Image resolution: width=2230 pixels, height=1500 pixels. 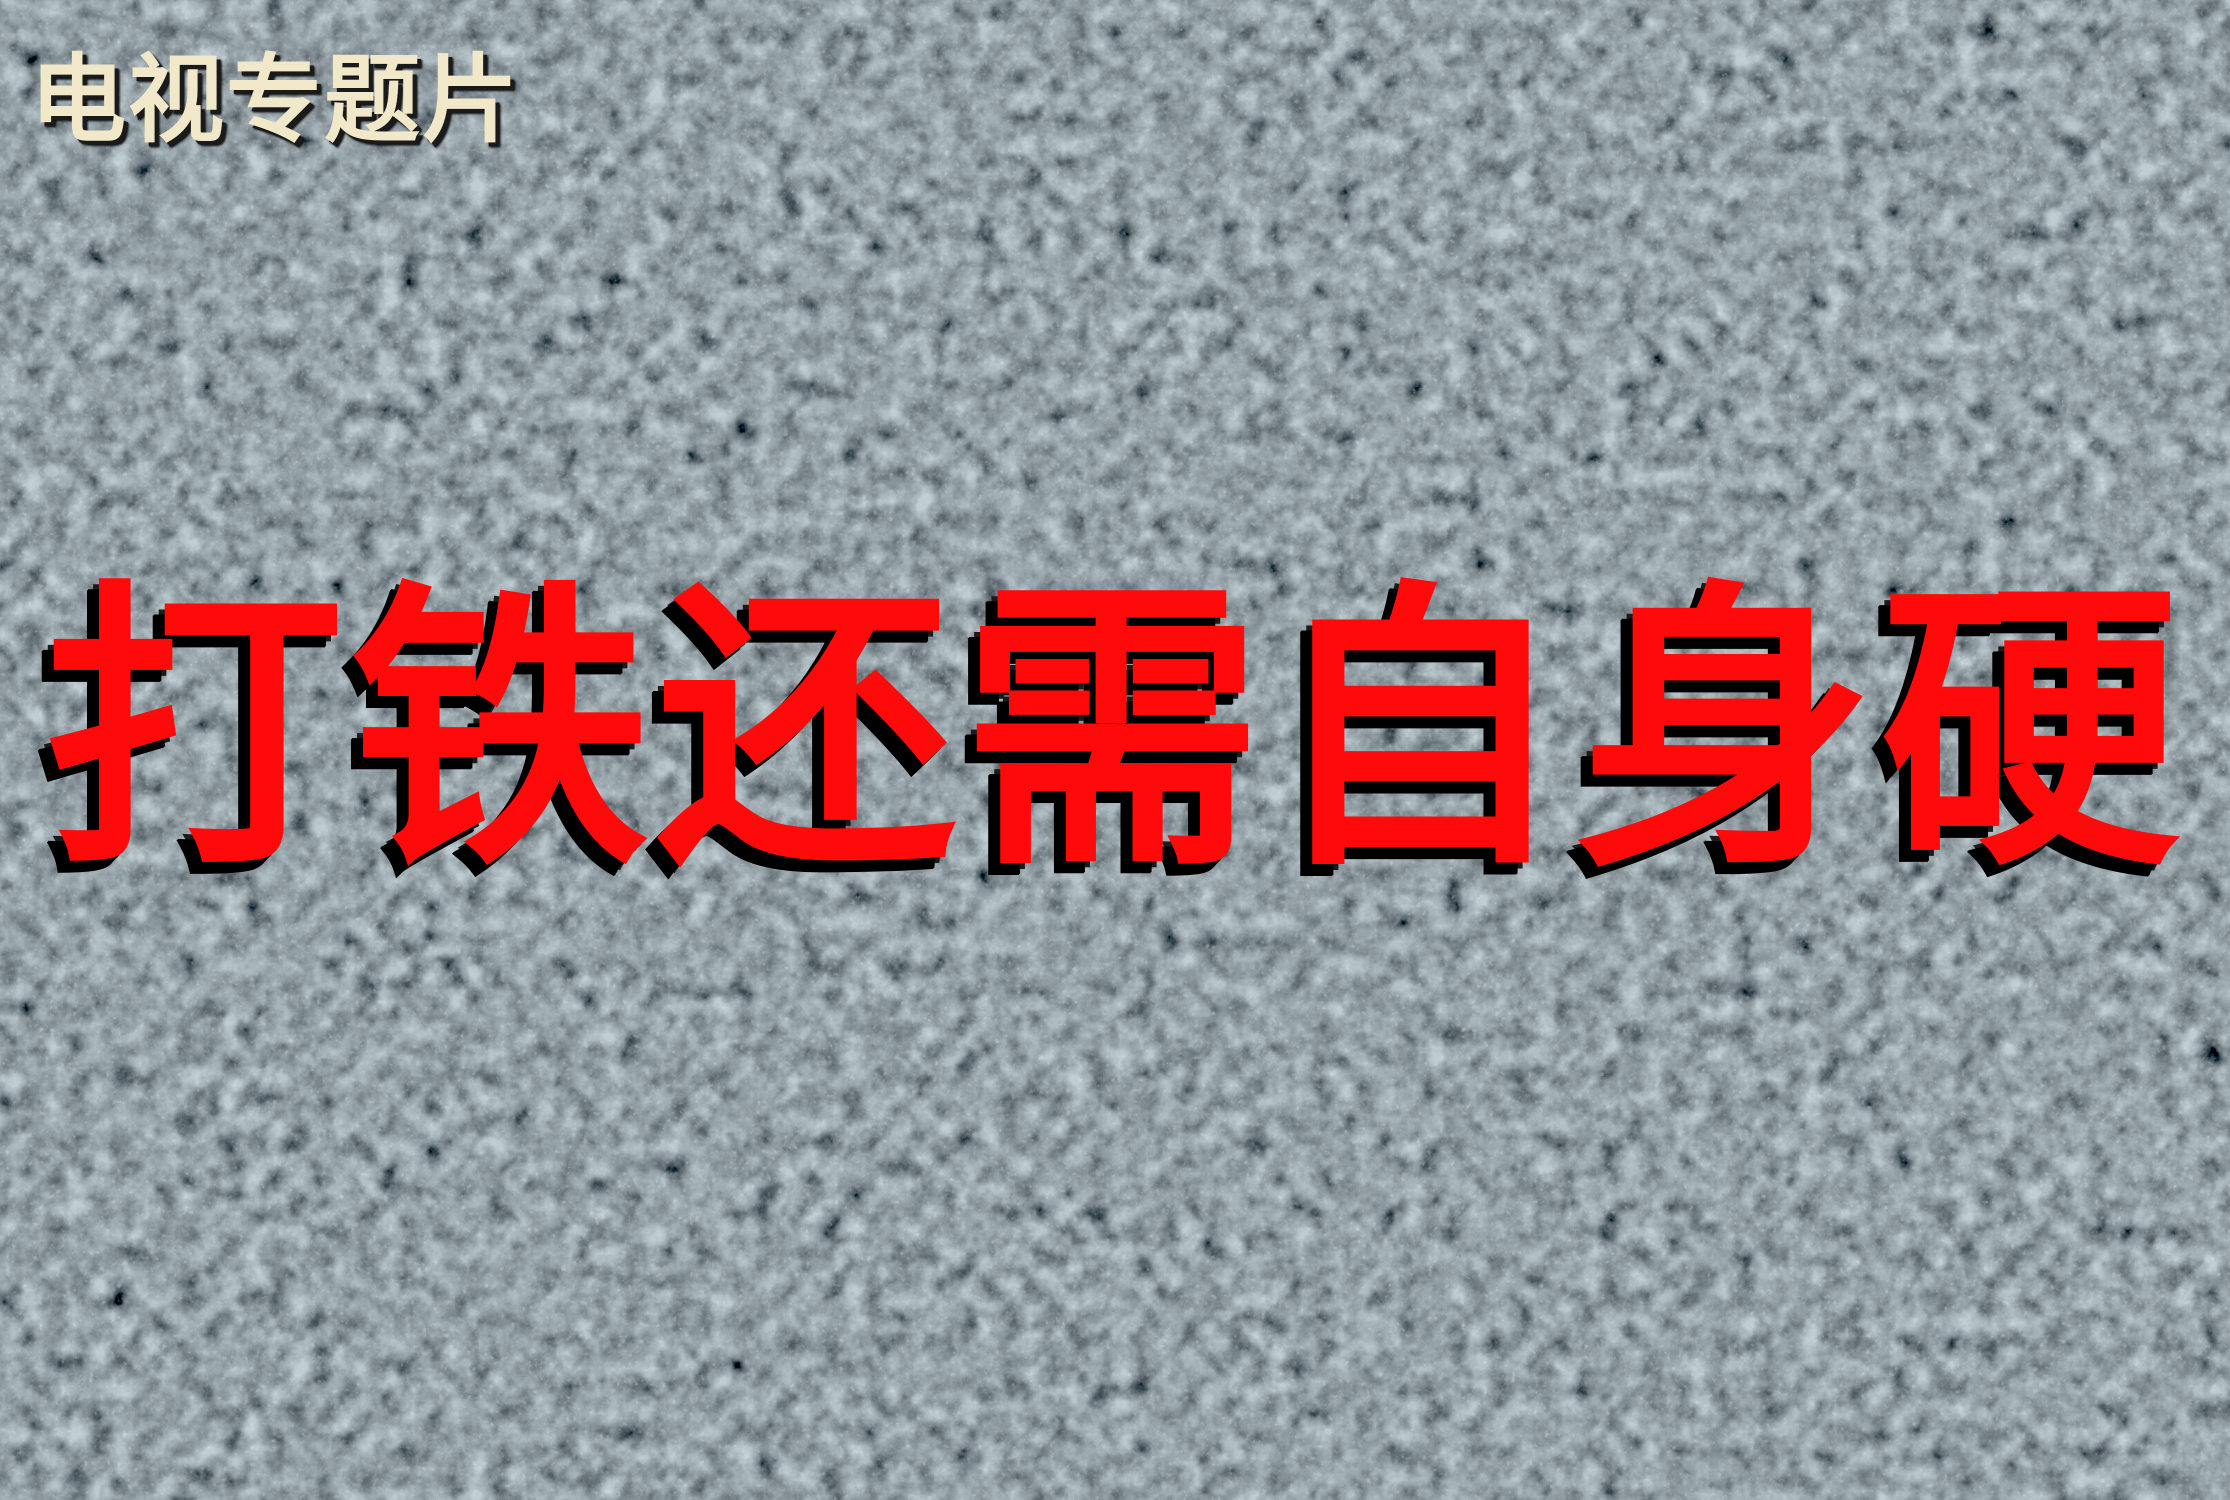 What do you see at coordinates (275, 99) in the screenshot?
I see `slide-caption: 电视专题片` at bounding box center [275, 99].